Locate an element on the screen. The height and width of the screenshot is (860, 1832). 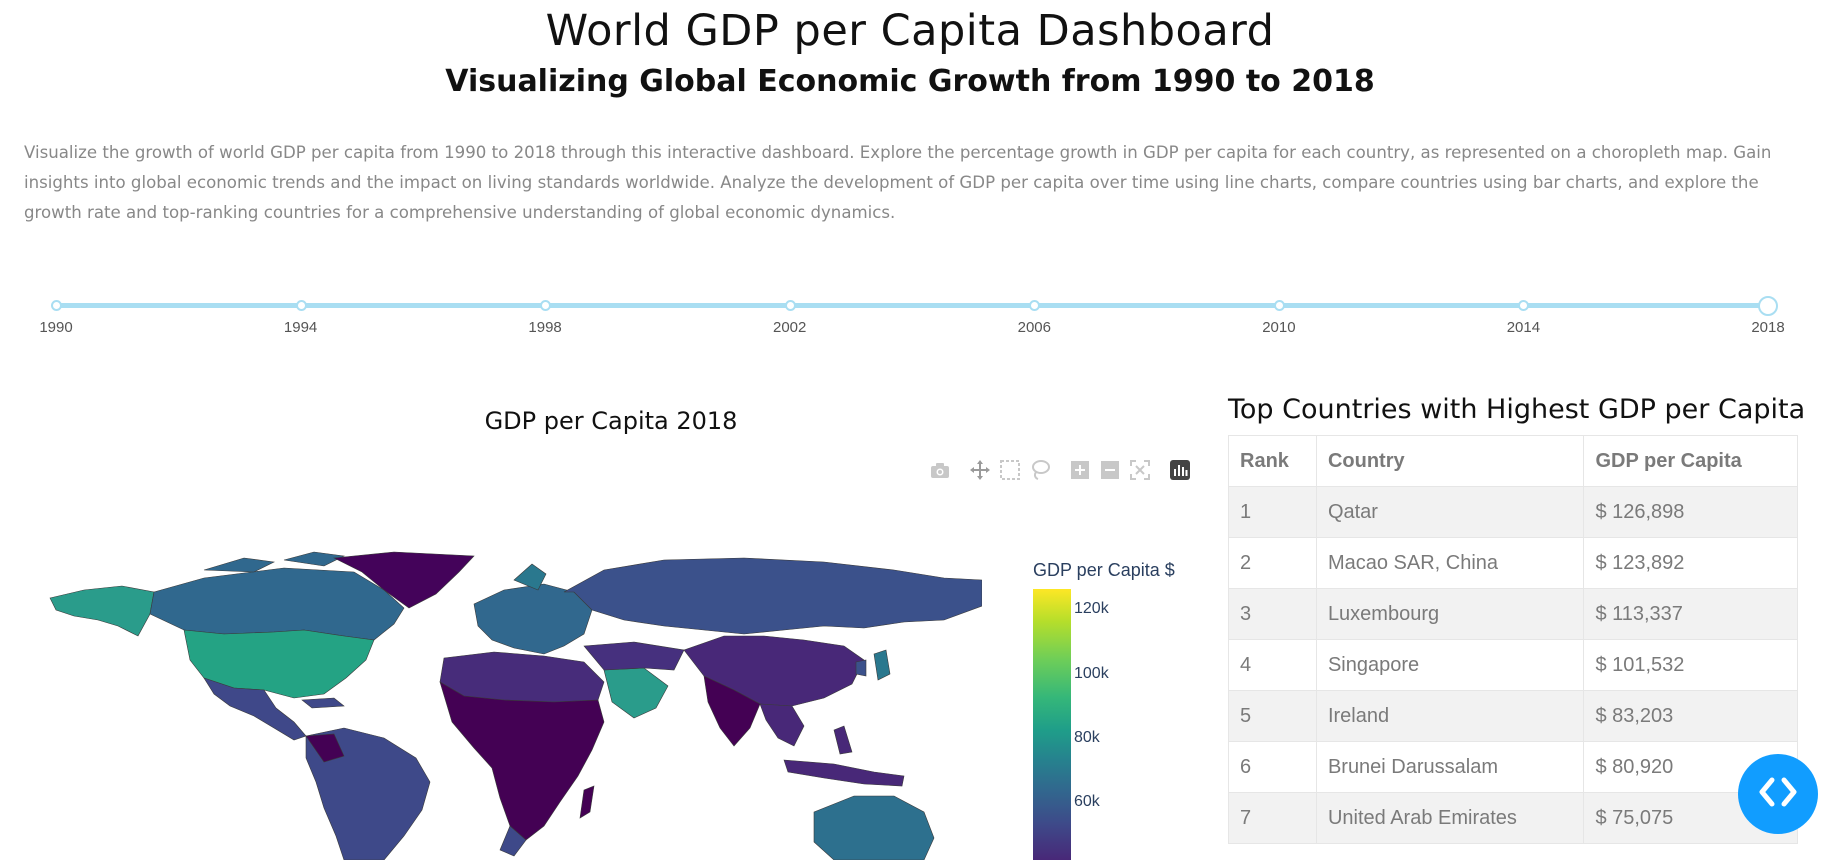
camera-icon is located at coordinates (940, 470).